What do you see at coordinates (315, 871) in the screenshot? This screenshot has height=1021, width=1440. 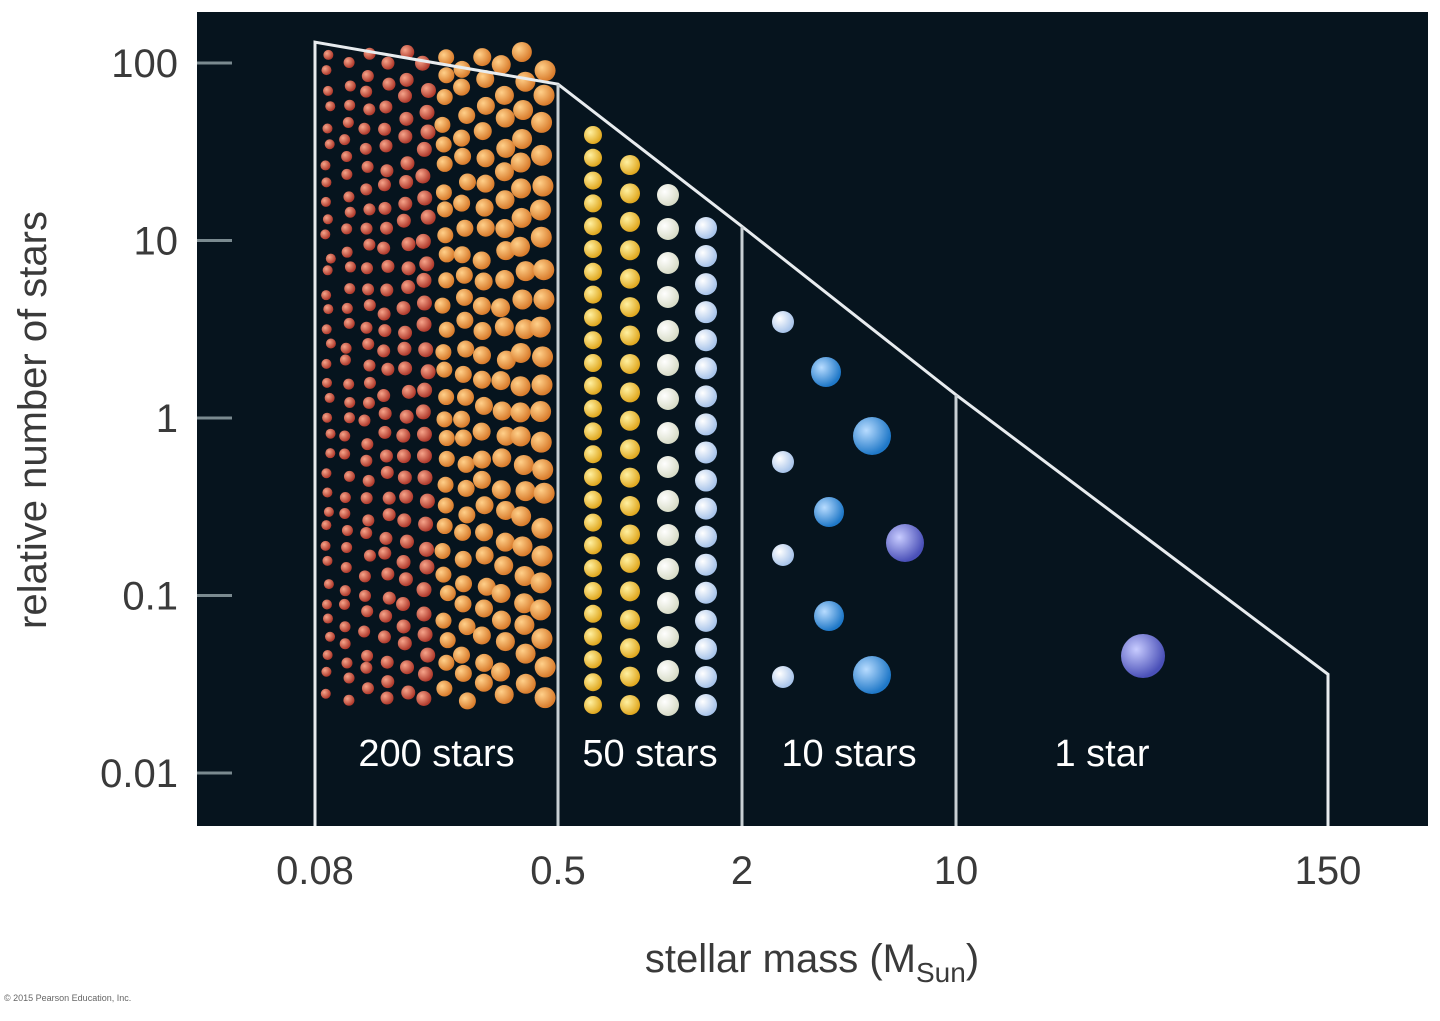 I see `x-tick-label: 0.08` at bounding box center [315, 871].